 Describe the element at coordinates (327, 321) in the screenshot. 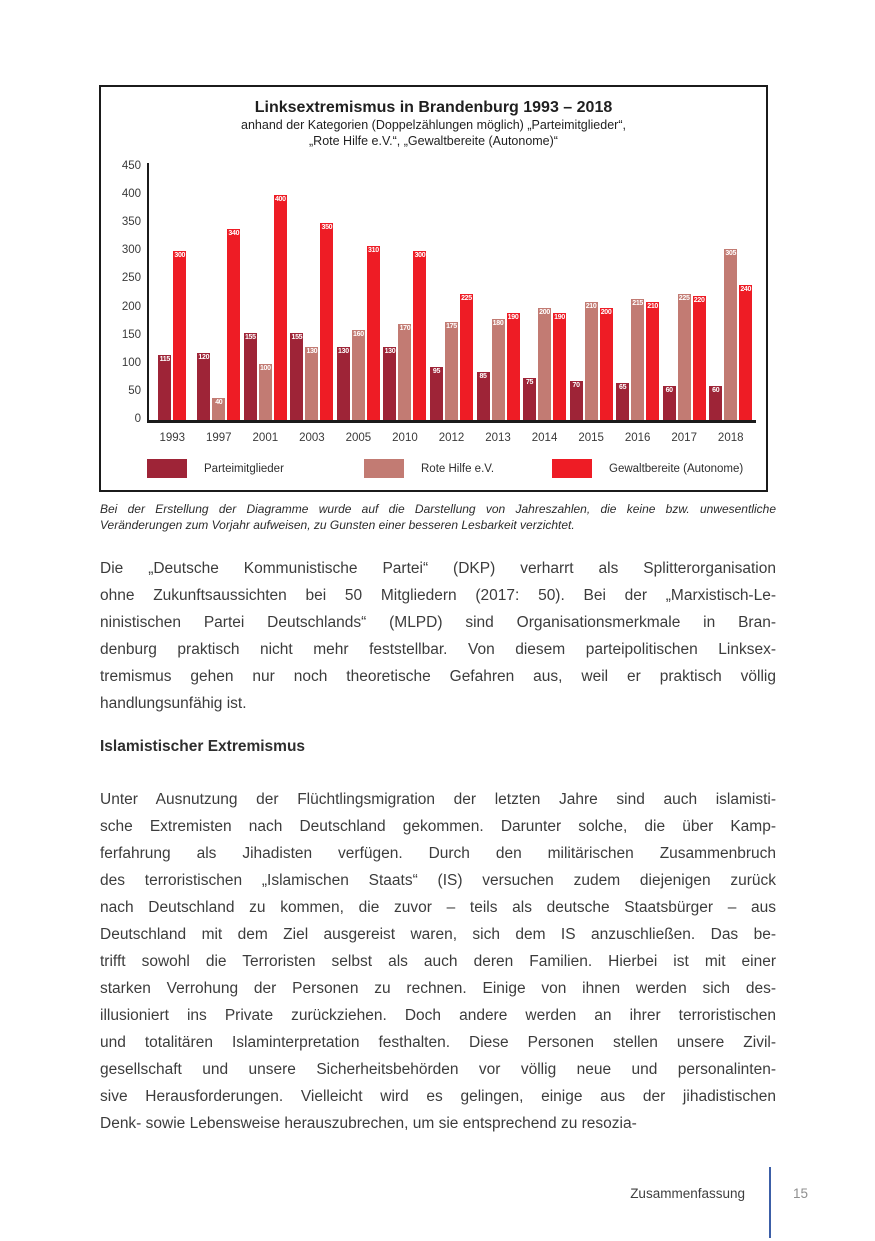

I see `bar: 350` at that location.